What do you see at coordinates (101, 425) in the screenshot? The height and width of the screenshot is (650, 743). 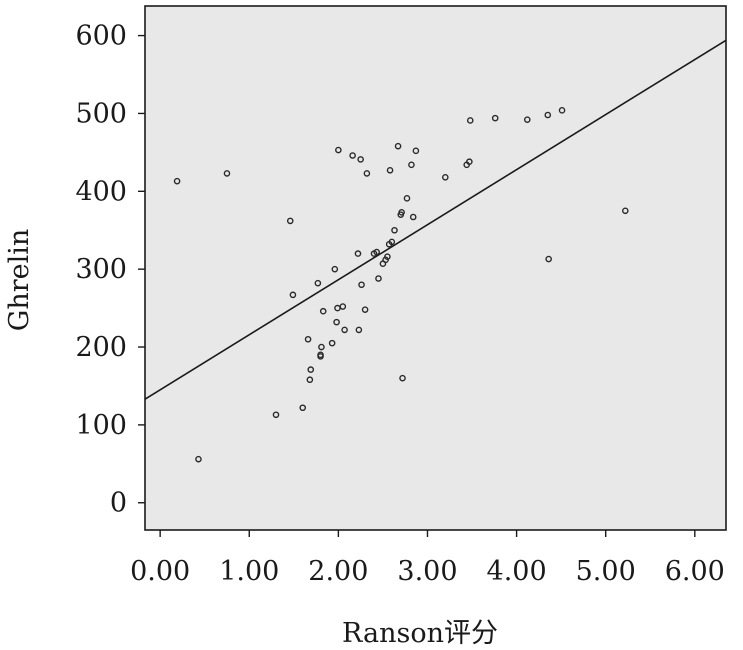 I see `y-tick-label: 100` at bounding box center [101, 425].